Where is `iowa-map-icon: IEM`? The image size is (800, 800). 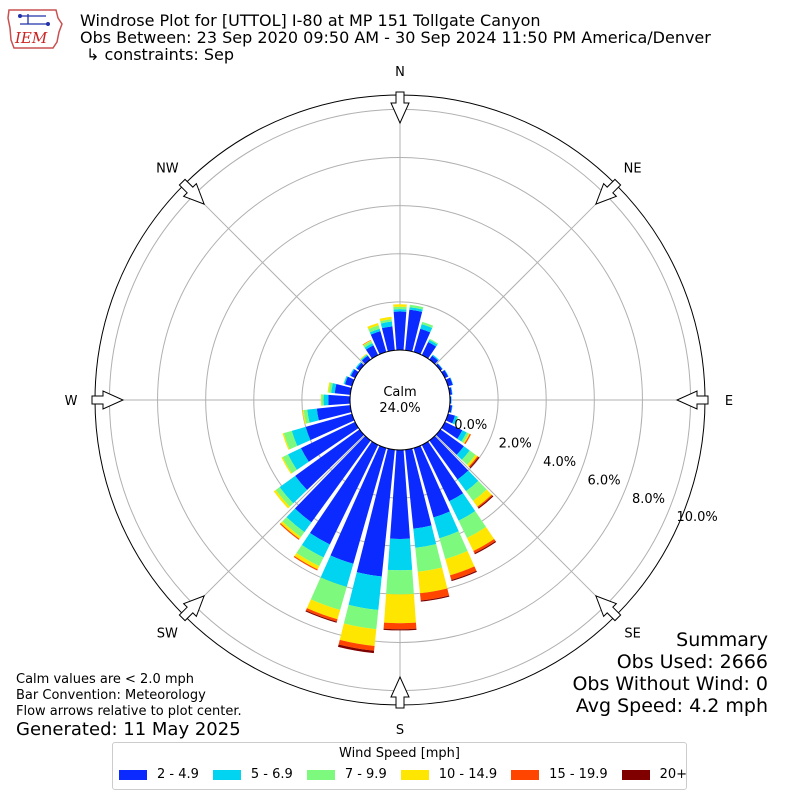 iowa-map-icon: IEM is located at coordinates (35, 29).